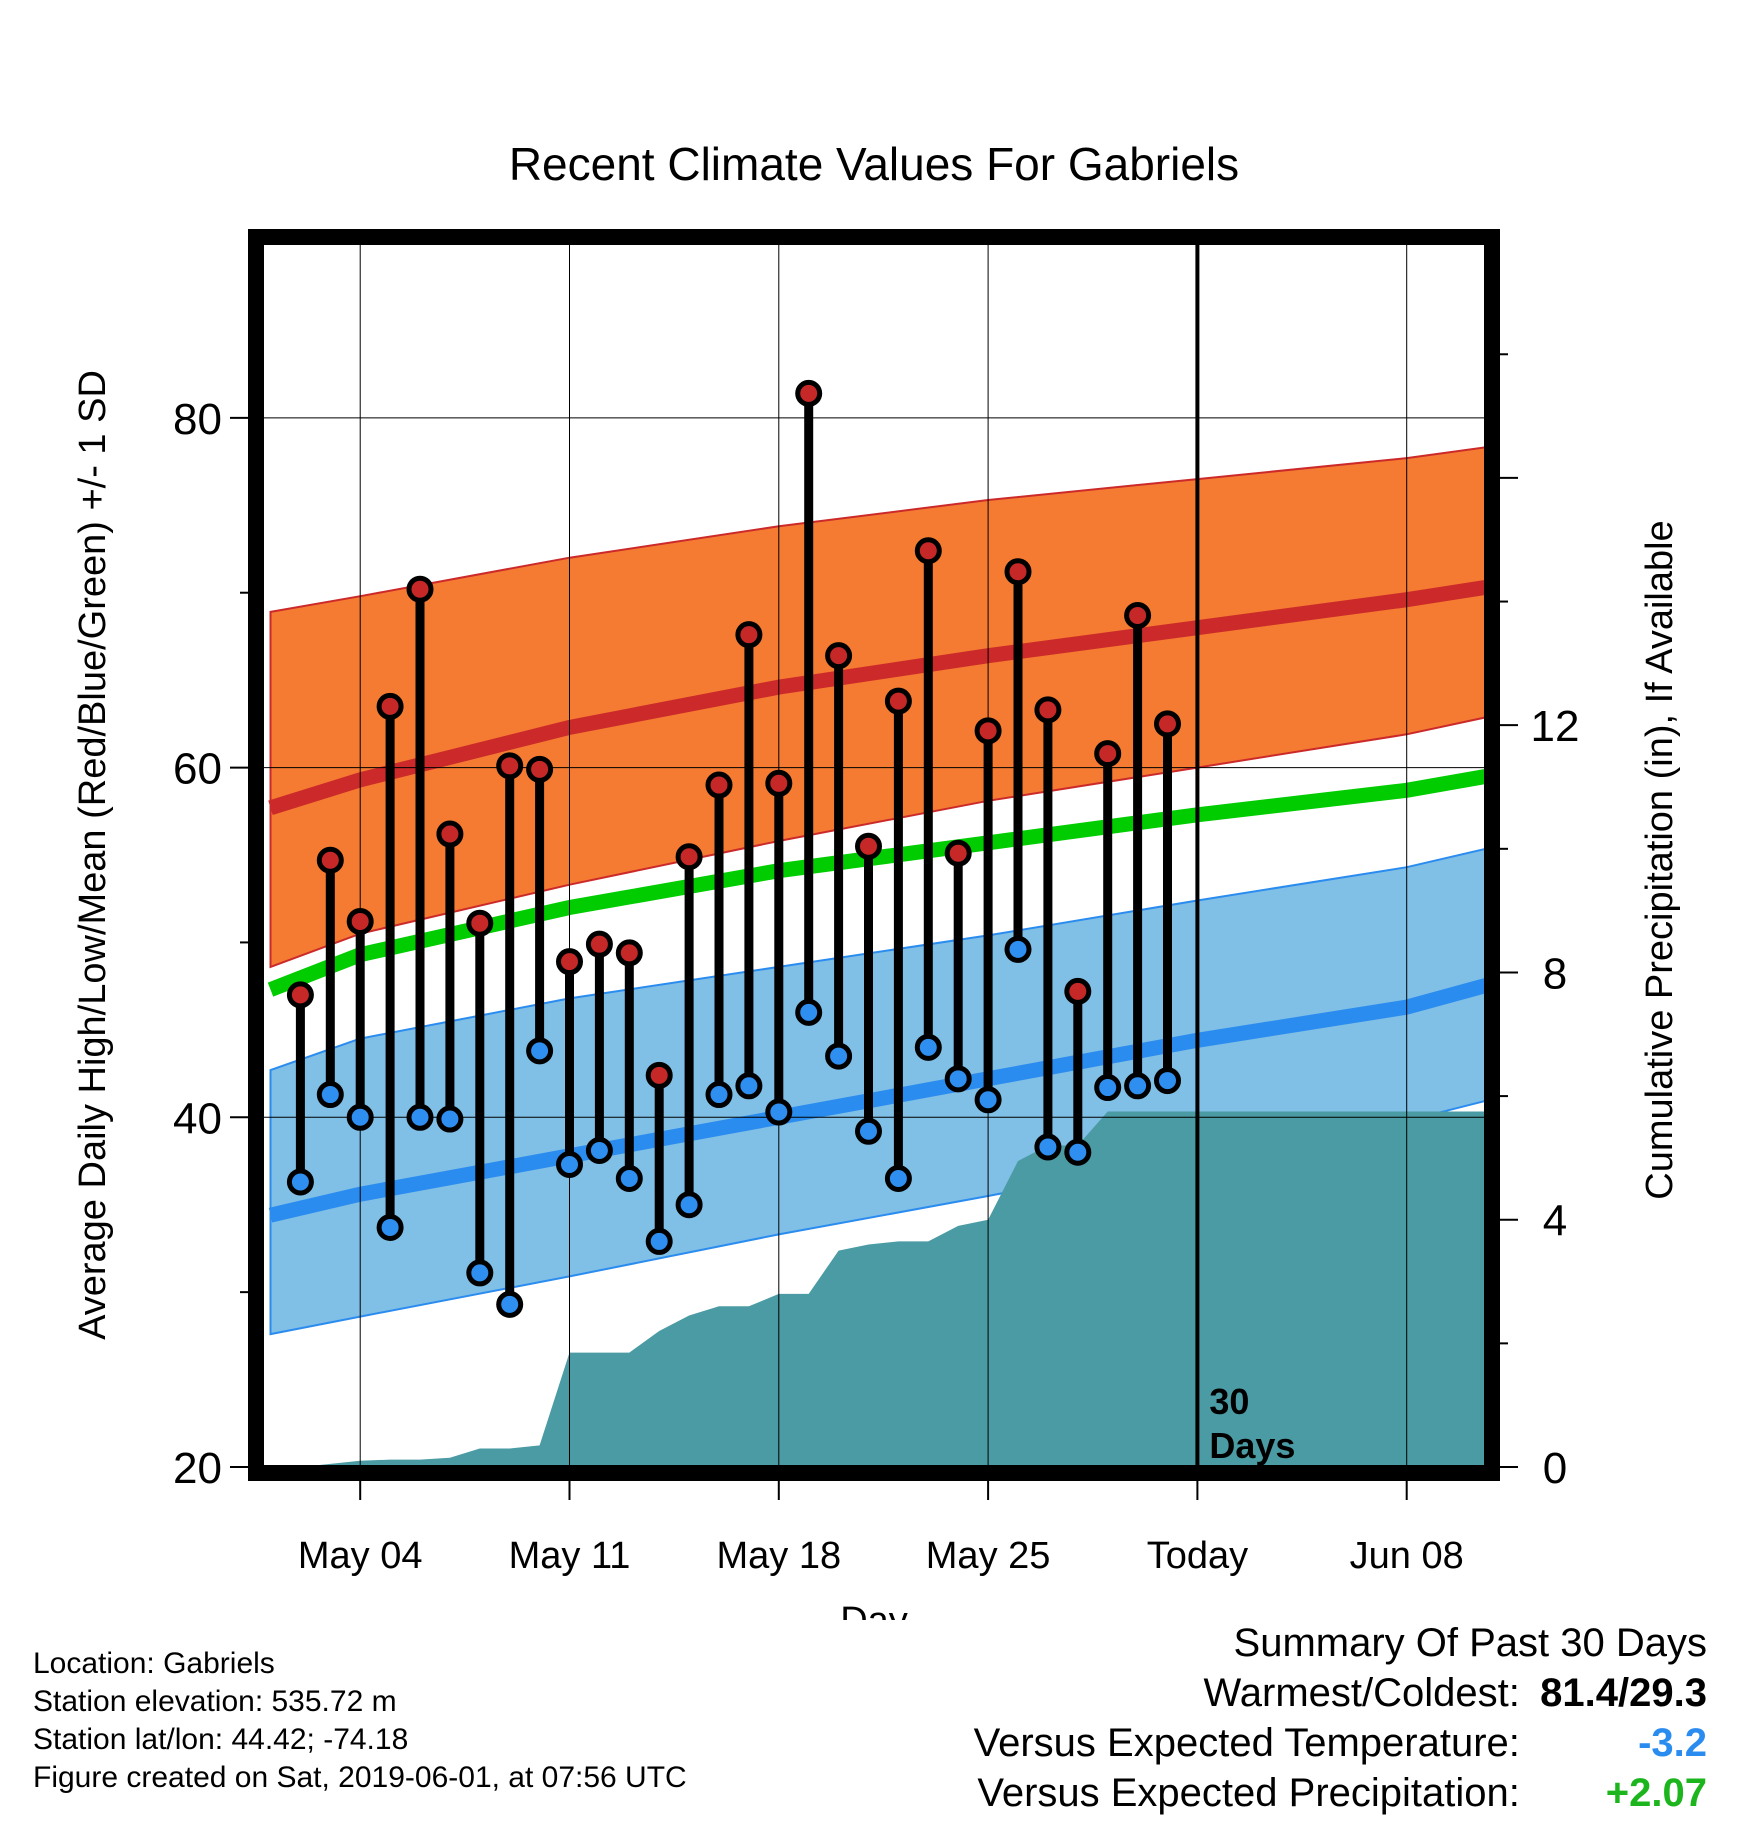  What do you see at coordinates (1656, 1793) in the screenshot?
I see `precip-departure-value: +2.07` at bounding box center [1656, 1793].